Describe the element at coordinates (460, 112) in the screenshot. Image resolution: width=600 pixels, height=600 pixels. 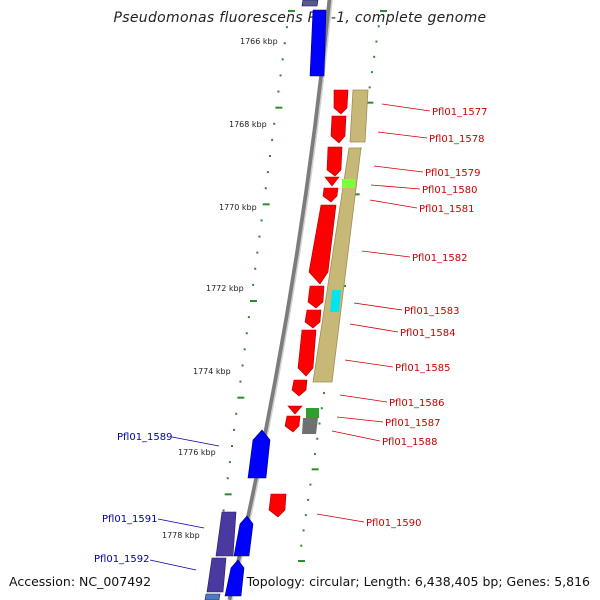
I see `gene-label: Pfl01_1577` at that location.